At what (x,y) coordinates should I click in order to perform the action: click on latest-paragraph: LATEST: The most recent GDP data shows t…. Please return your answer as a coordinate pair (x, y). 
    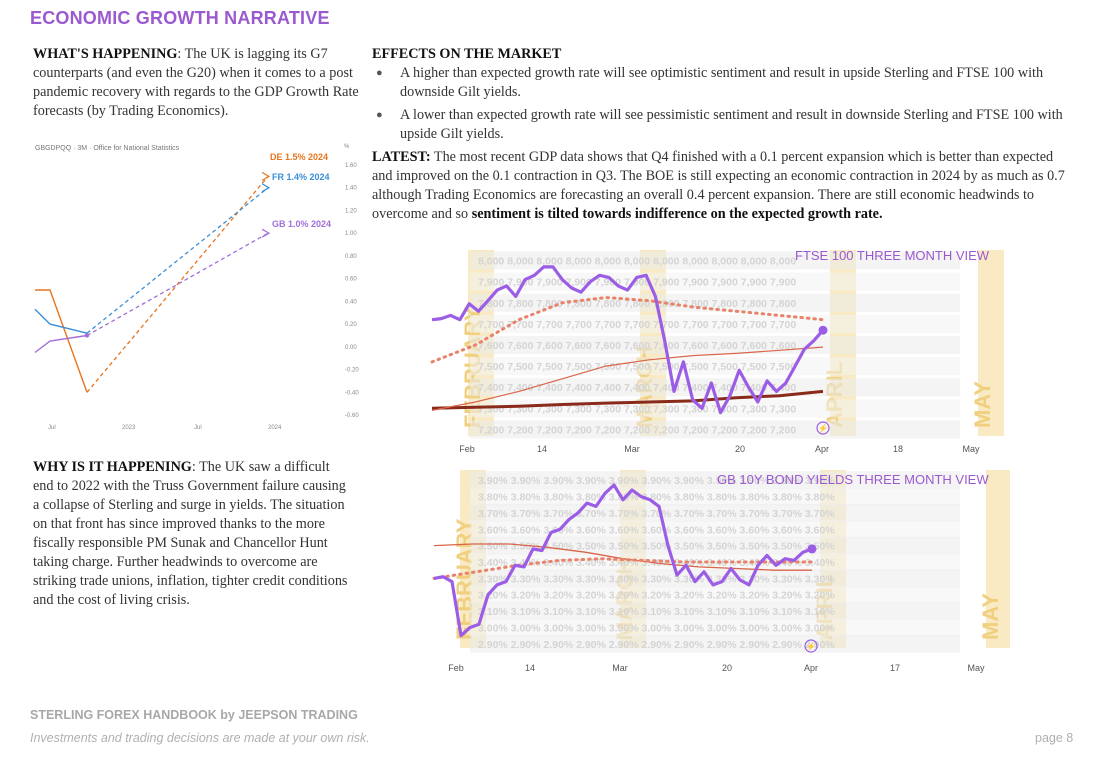
    Looking at the image, I should click on (723, 186).